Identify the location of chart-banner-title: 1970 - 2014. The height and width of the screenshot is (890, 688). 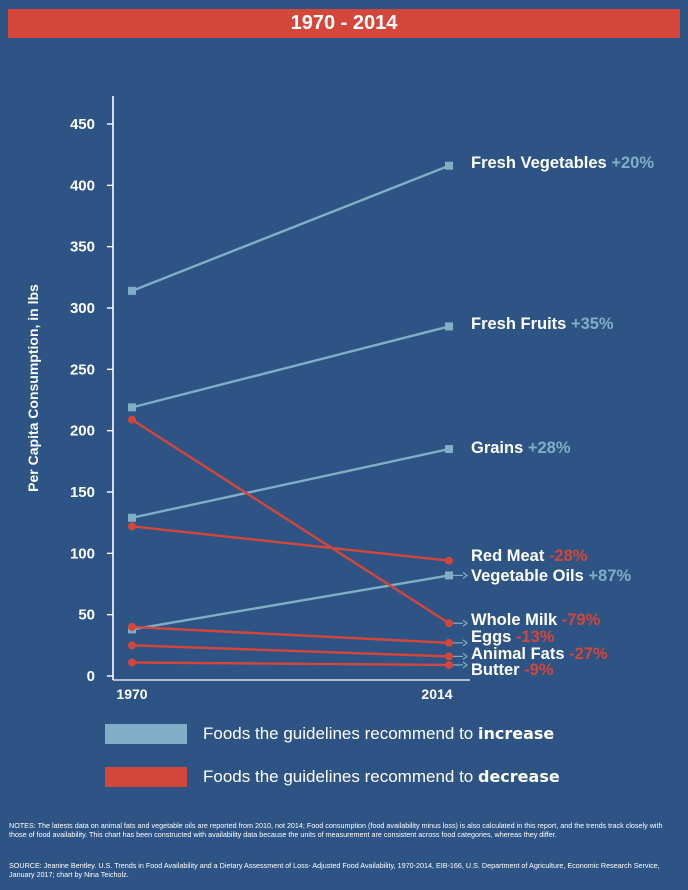
(344, 23).